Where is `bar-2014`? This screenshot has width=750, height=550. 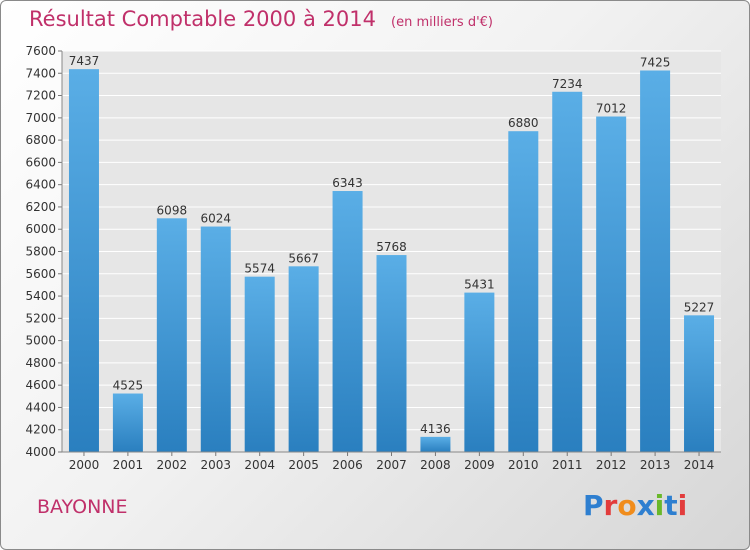 bar-2014 is located at coordinates (699, 383).